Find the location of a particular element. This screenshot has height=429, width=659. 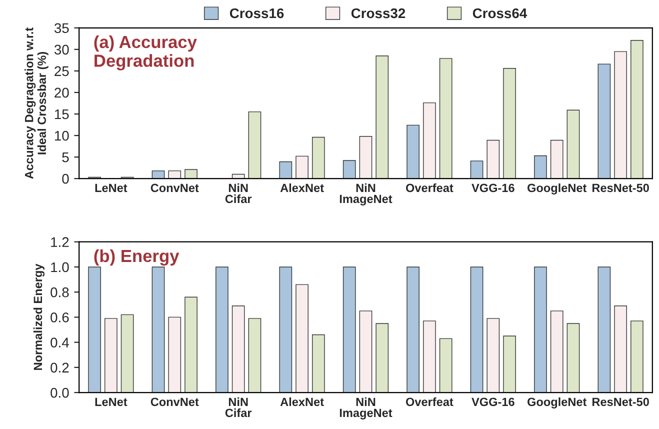

legend-label: Cross64 is located at coordinates (500, 13).